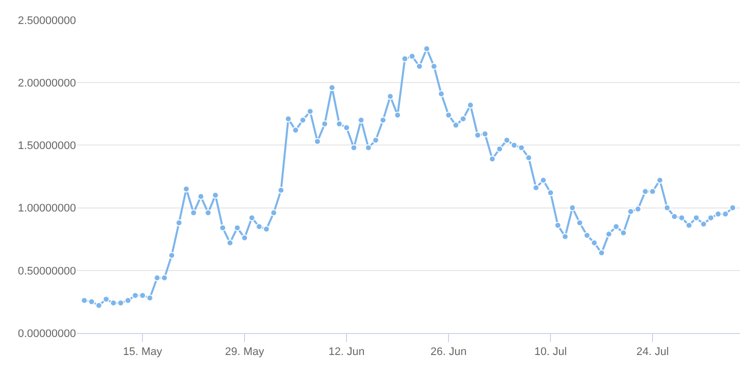  What do you see at coordinates (47, 271) in the screenshot?
I see `y-tick-label: 0.50000000` at bounding box center [47, 271].